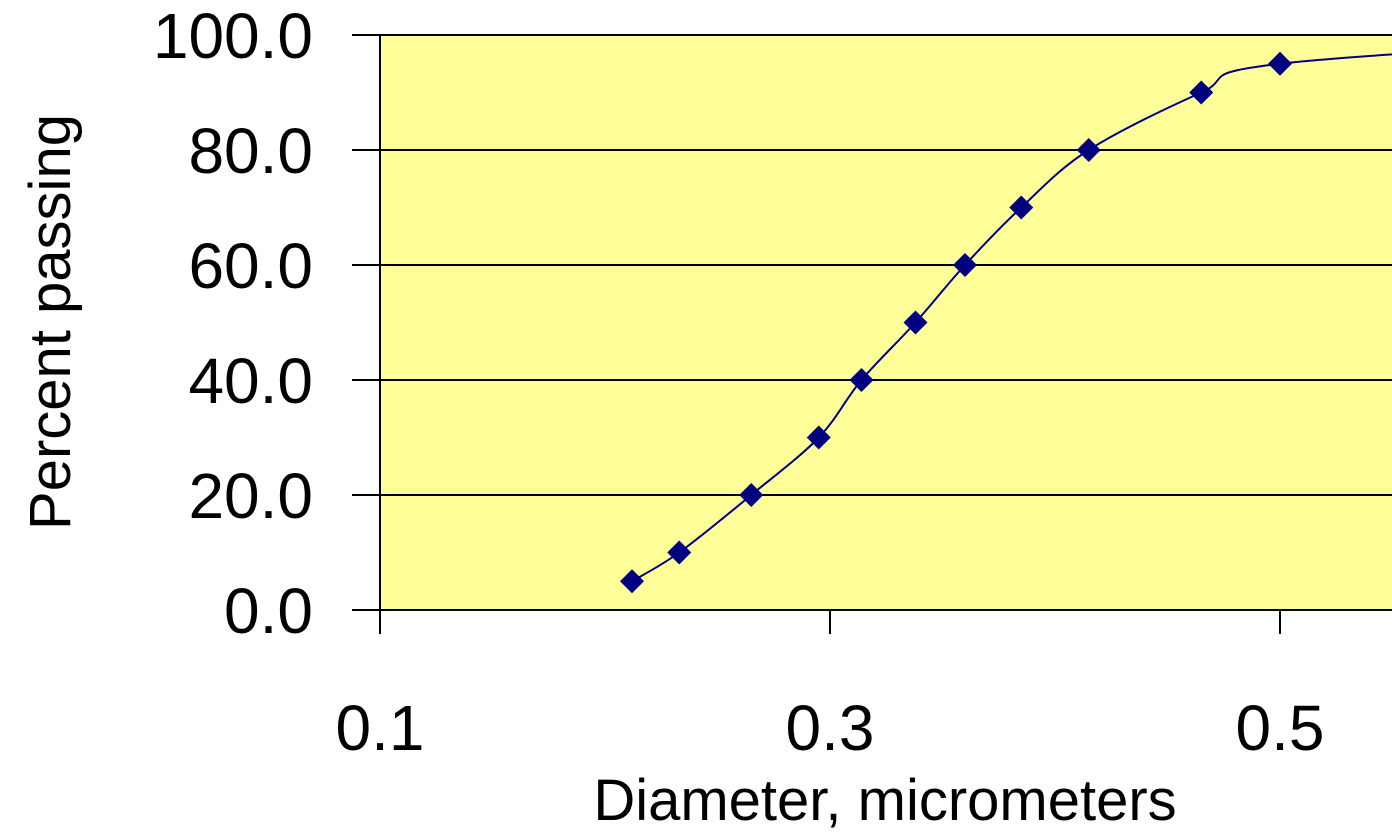 The image size is (1392, 834). Describe the element at coordinates (233, 36) in the screenshot. I see `y-tick-label: 100.0` at that location.